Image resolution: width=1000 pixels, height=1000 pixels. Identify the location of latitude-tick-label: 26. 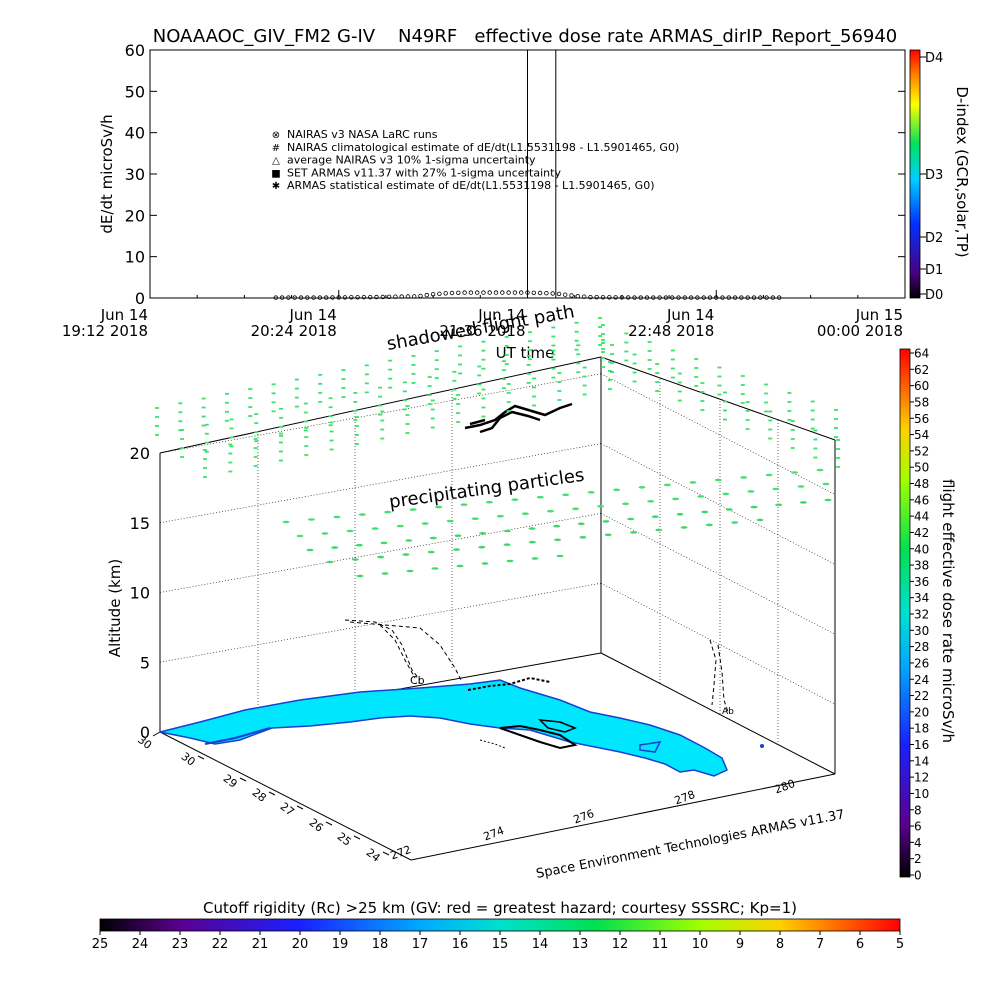
(316, 825).